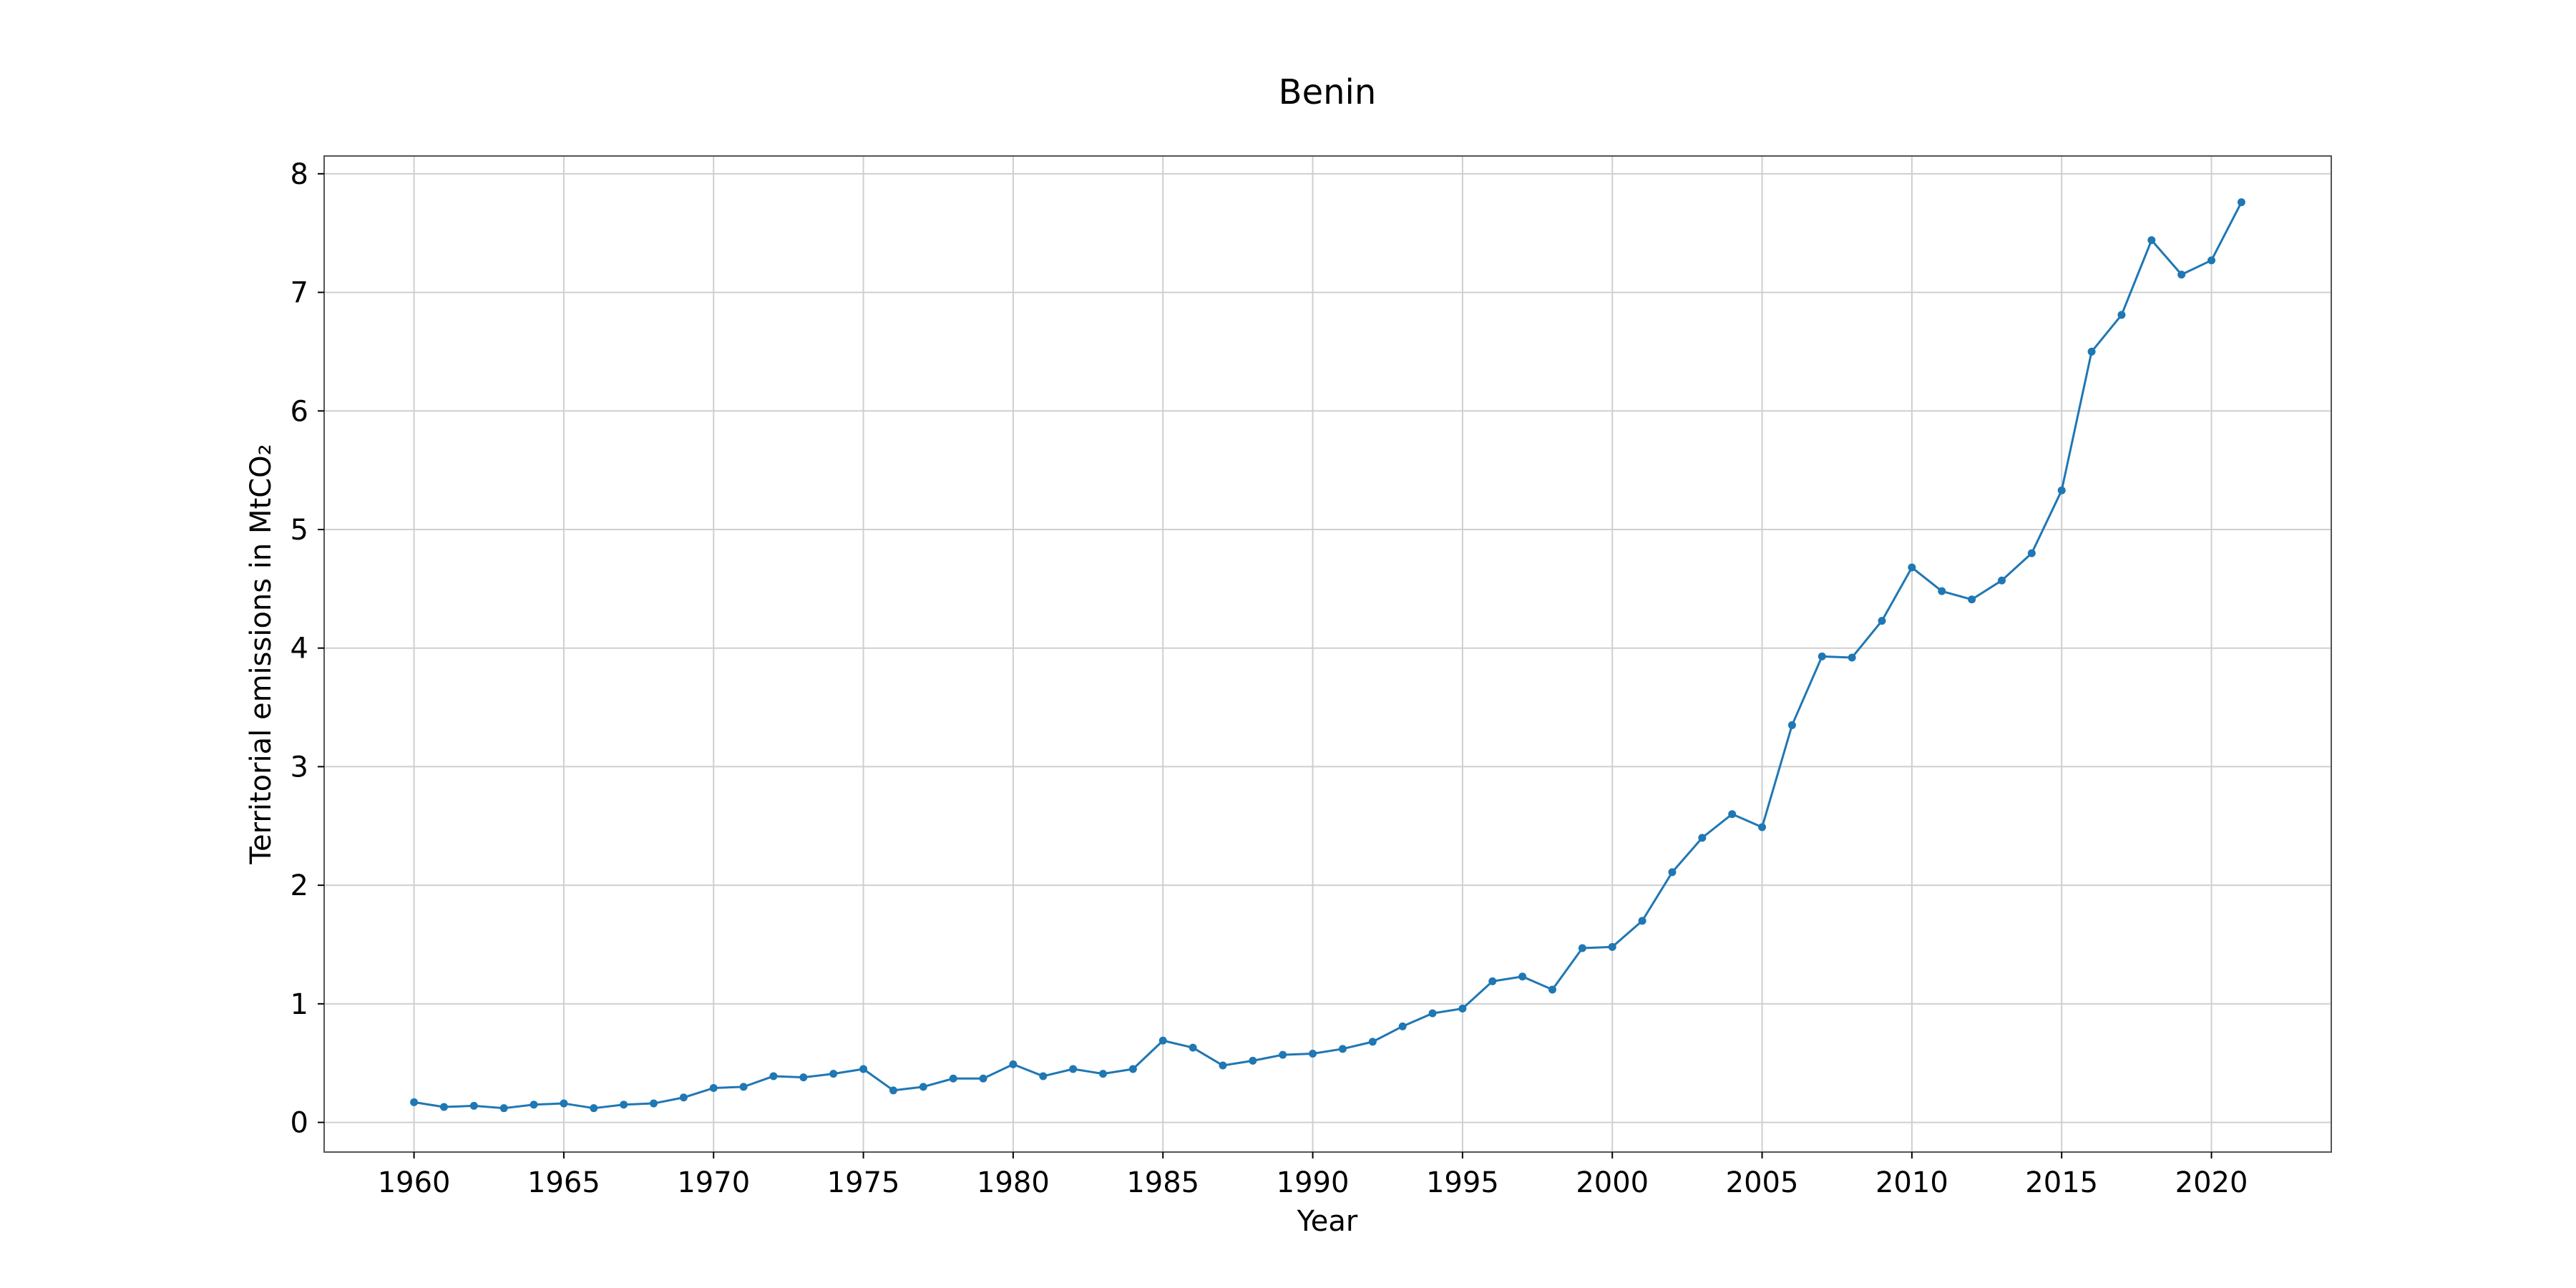 Image resolution: width=2576 pixels, height=1288 pixels. I want to click on chart-title: Benin, so click(1328, 92).